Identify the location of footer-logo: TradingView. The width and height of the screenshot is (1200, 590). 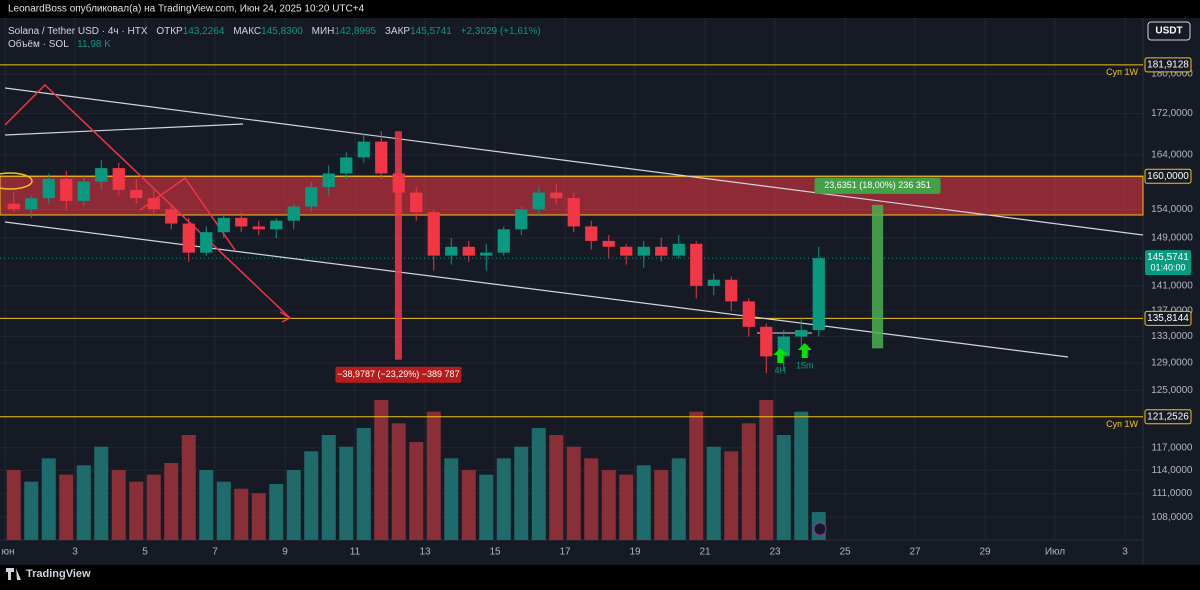
(48, 574).